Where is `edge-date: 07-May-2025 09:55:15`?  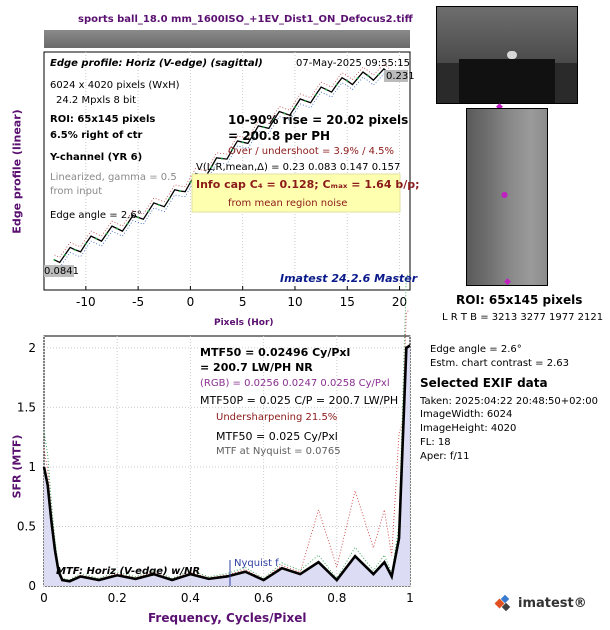
edge-date: 07-May-2025 09:55:15 is located at coordinates (353, 63).